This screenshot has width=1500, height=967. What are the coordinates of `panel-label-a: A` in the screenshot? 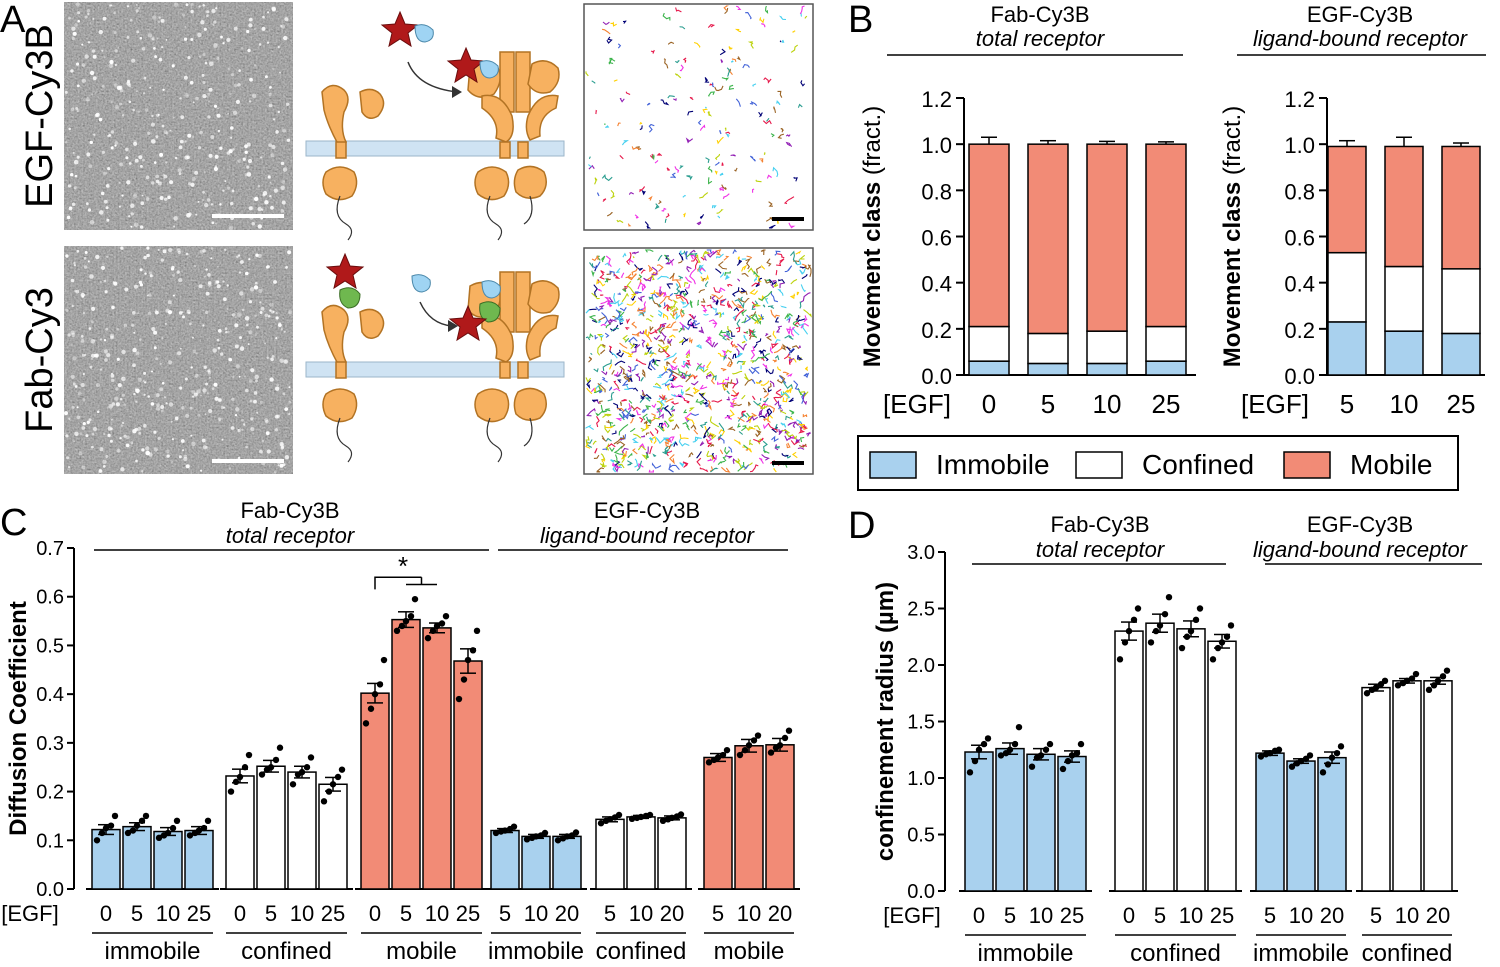 It's located at (13, 20).